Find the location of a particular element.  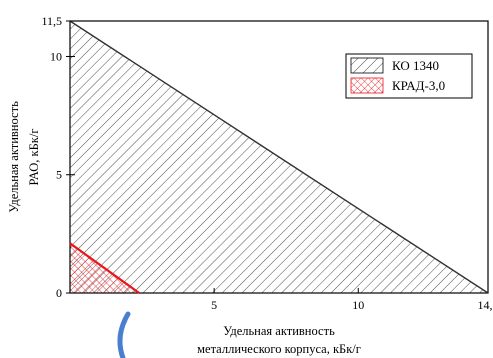

y-axis-title-line1: Удельная активность is located at coordinates (14, 157).